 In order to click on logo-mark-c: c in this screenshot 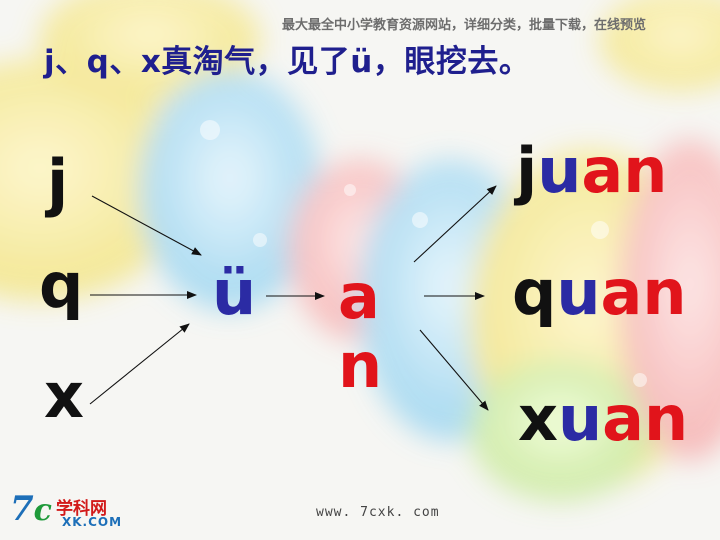, I will do `click(42, 510)`.